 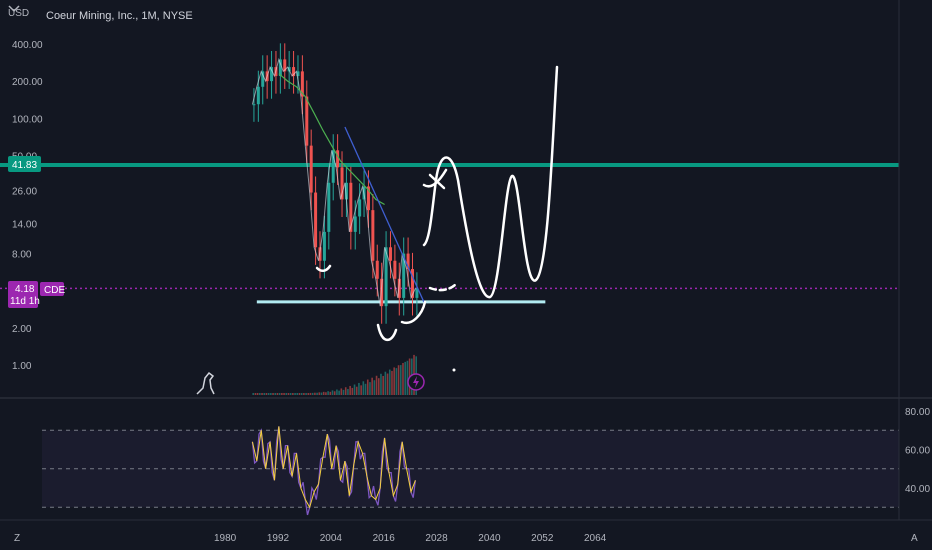 What do you see at coordinates (917, 489) in the screenshot?
I see `rsi-tick-label: 40.00` at bounding box center [917, 489].